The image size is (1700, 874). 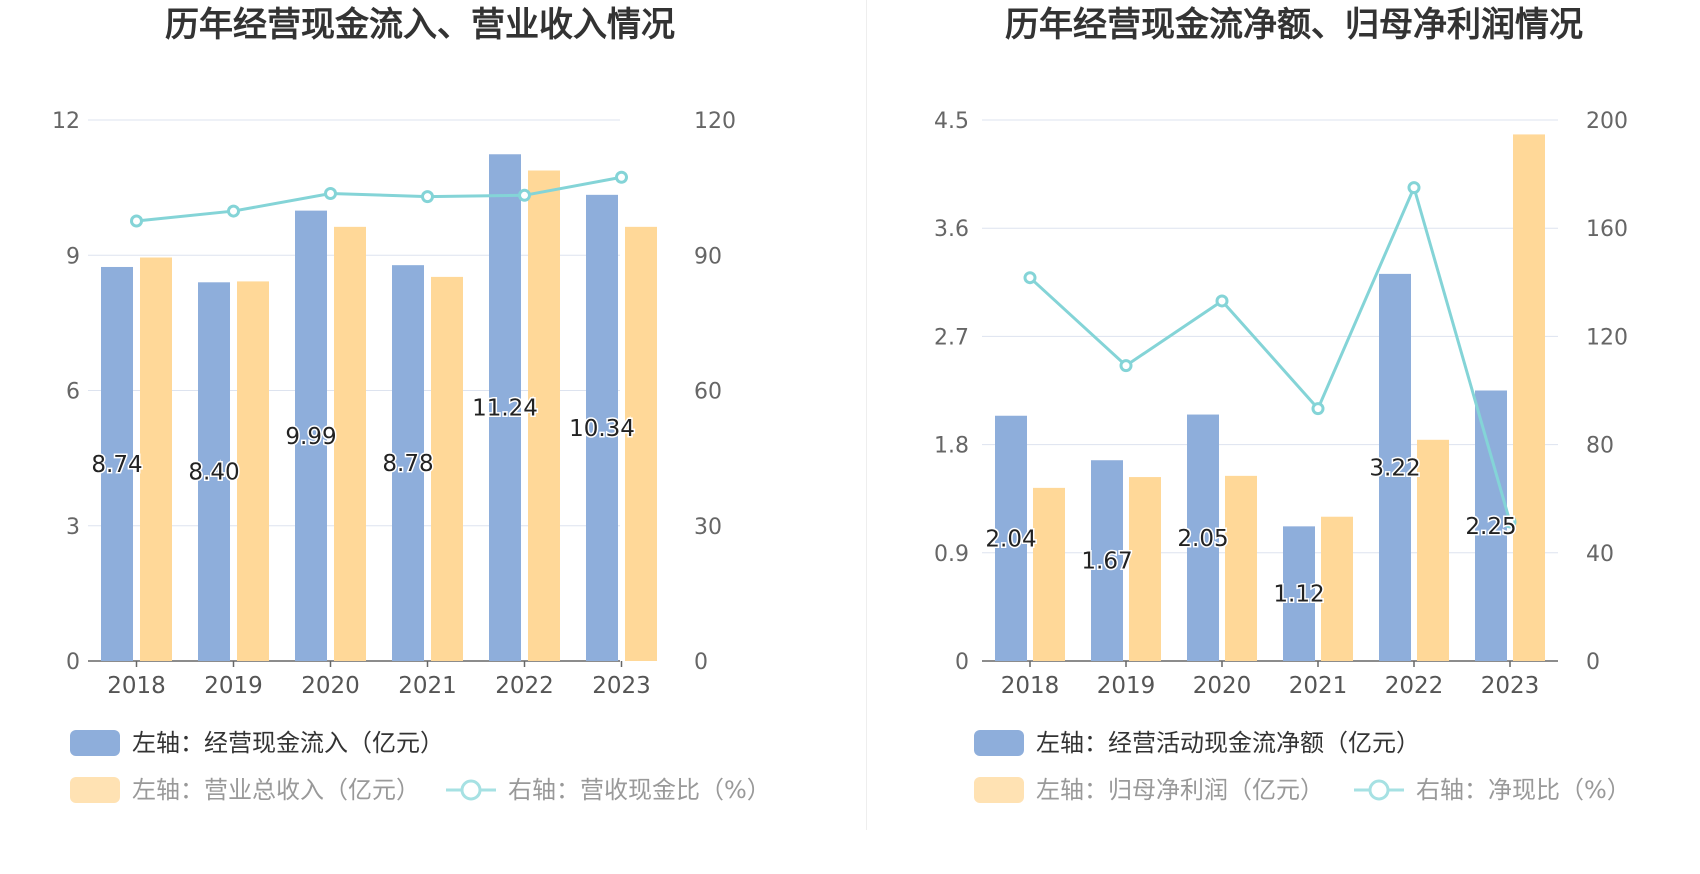 I want to click on data-label-2019: 8.40, so click(x=213, y=473).